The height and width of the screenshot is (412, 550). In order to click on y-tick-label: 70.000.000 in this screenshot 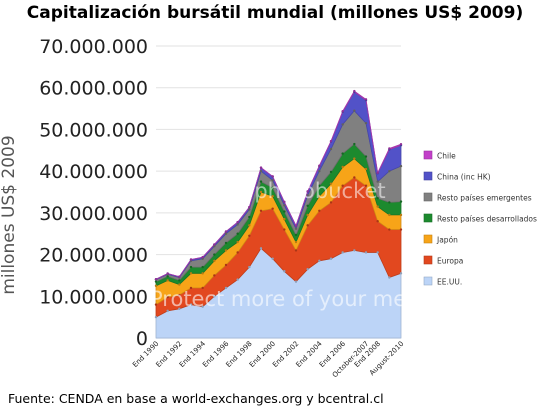, I will do `click(93, 47)`.